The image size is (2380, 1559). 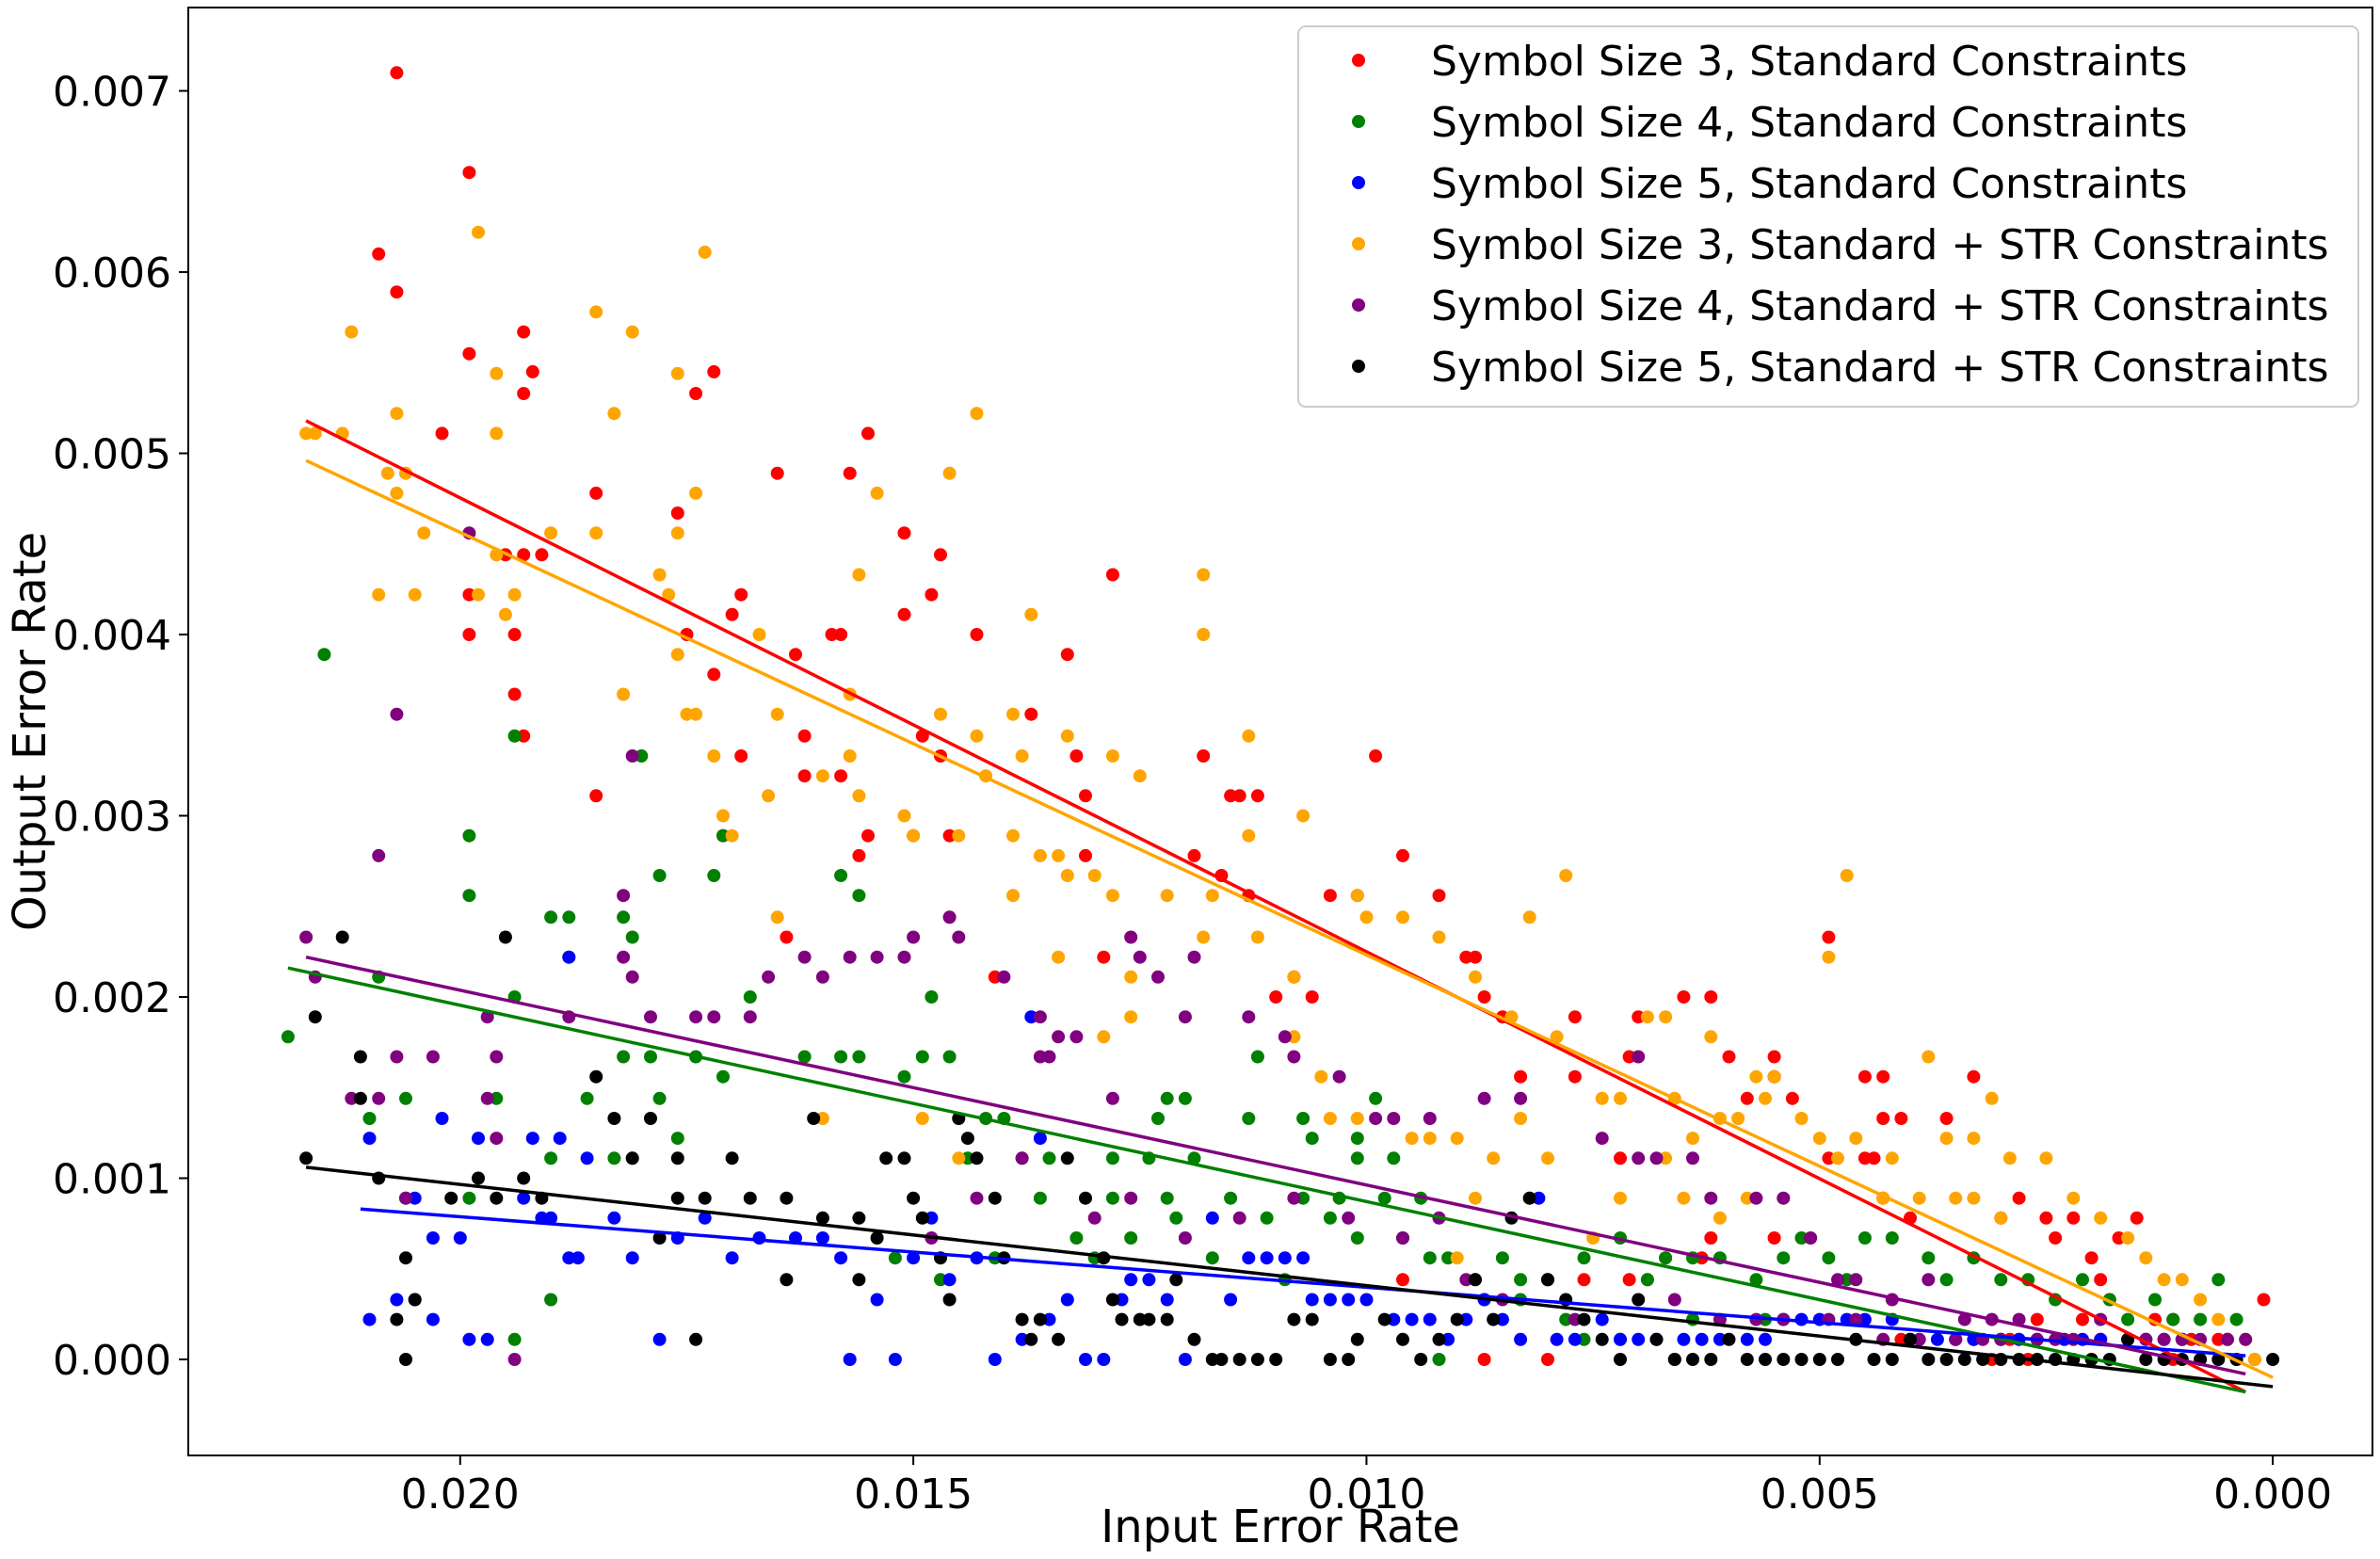 I want to click on y-tick-label: 0.006, so click(x=112, y=273).